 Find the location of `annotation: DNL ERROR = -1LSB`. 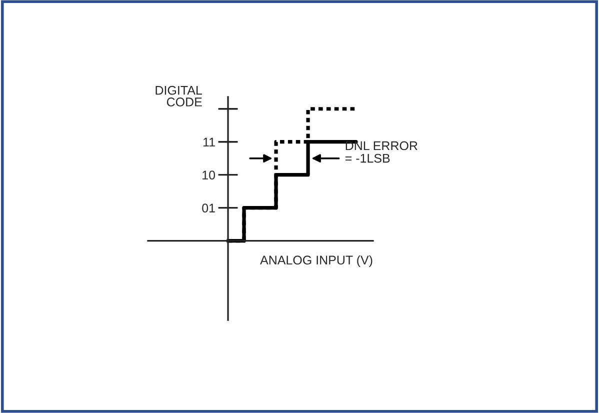

annotation: DNL ERROR = -1LSB is located at coordinates (381, 152).